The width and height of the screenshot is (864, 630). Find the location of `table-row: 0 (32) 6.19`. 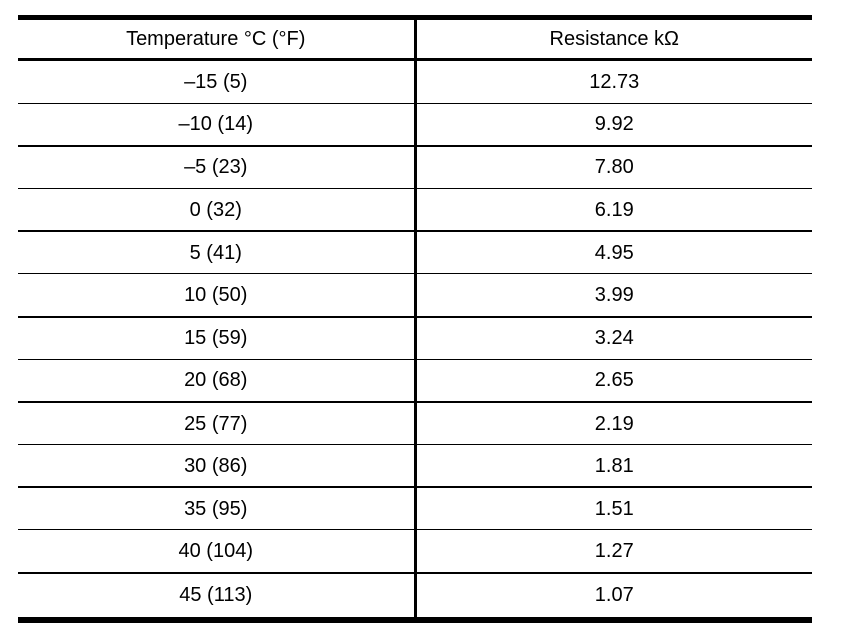

table-row: 0 (32) 6.19 is located at coordinates (415, 210).